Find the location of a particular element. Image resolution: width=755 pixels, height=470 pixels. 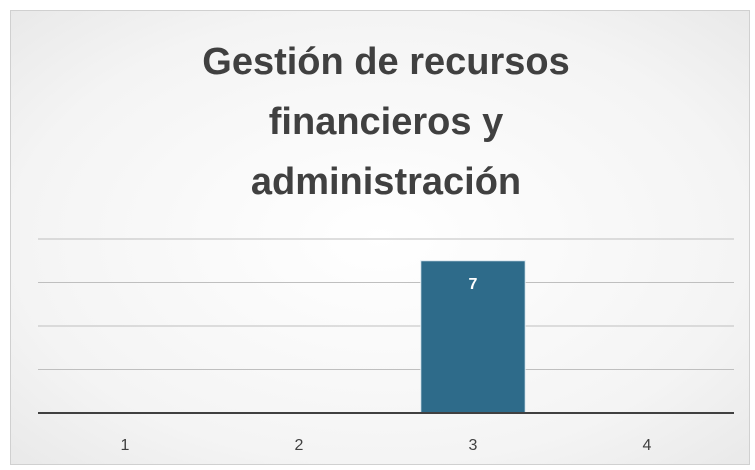

x-tick-label: 1 is located at coordinates (125, 445).